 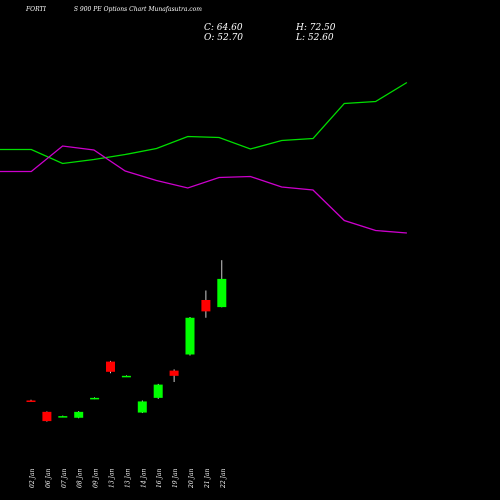 What do you see at coordinates (159, 478) in the screenshot?
I see `x-tick-label: 16 Jan` at bounding box center [159, 478].